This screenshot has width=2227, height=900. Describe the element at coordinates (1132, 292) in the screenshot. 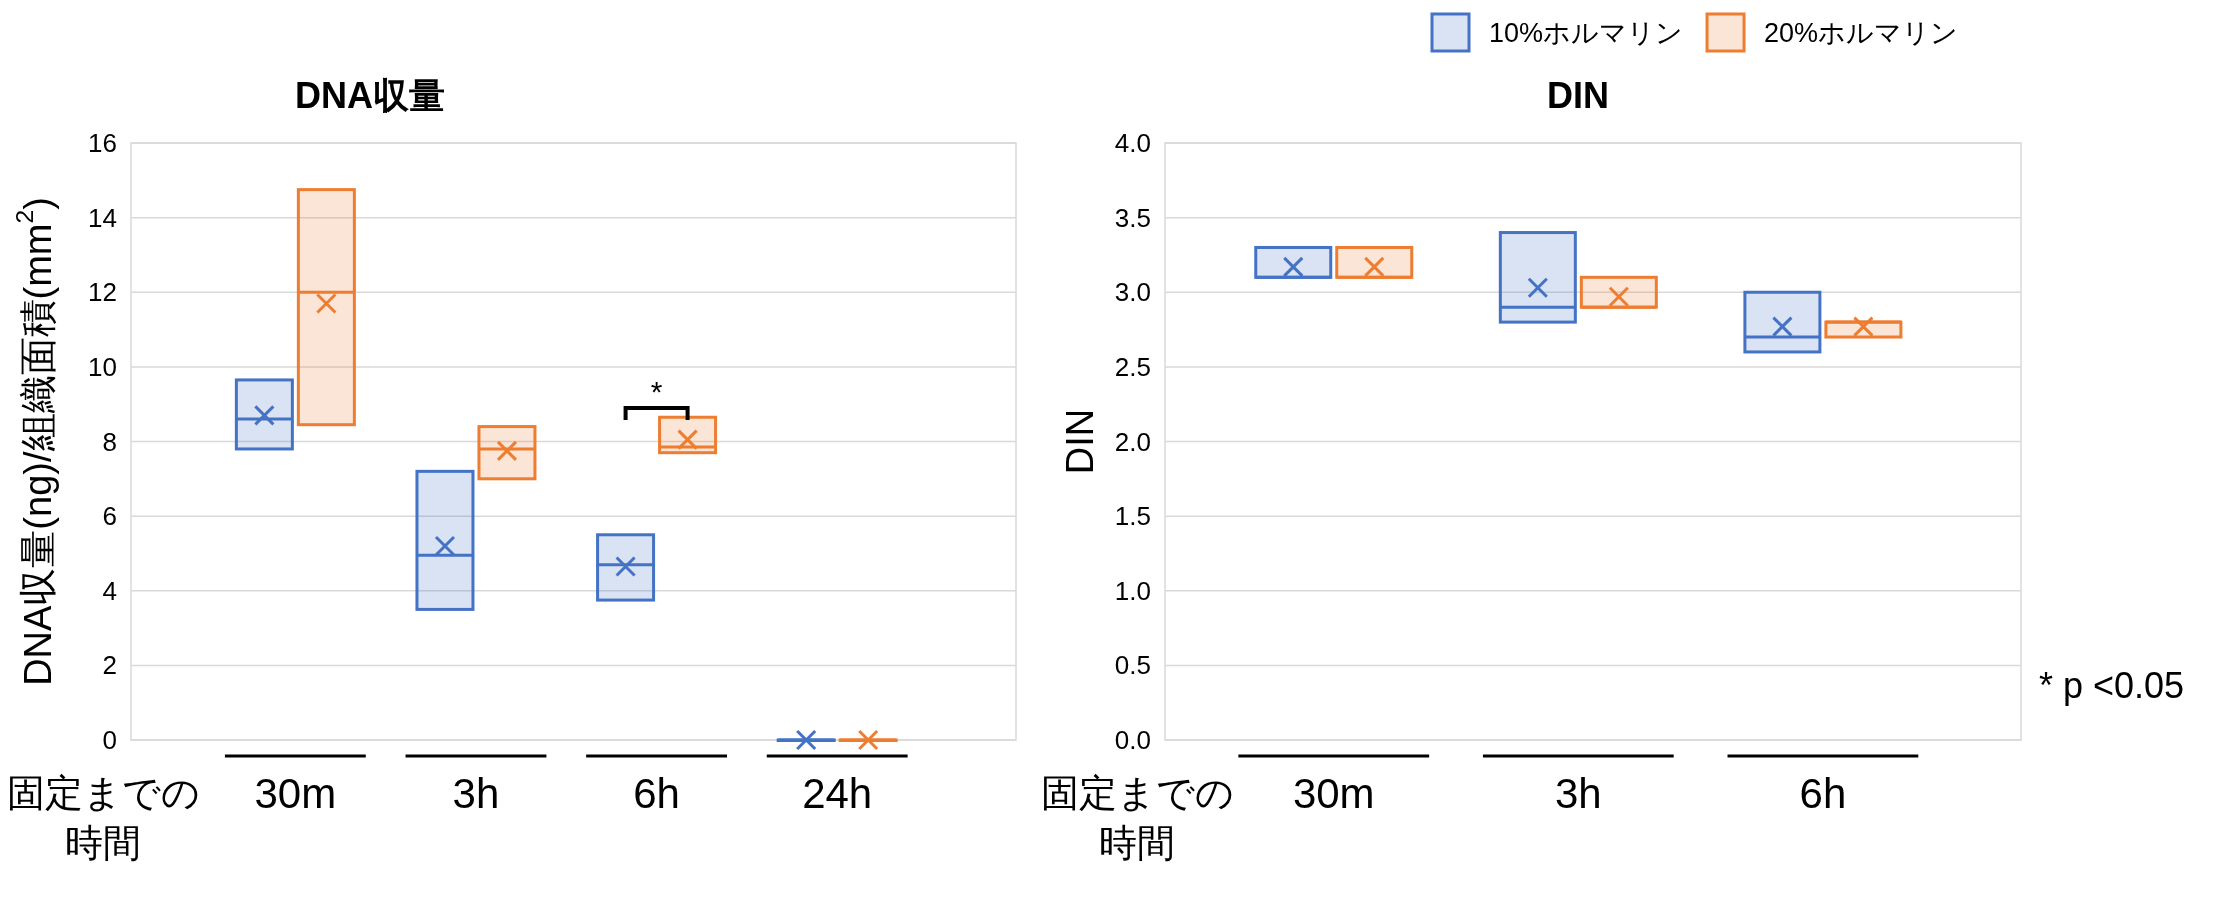

I see `y-tick-label: 3.0` at that location.